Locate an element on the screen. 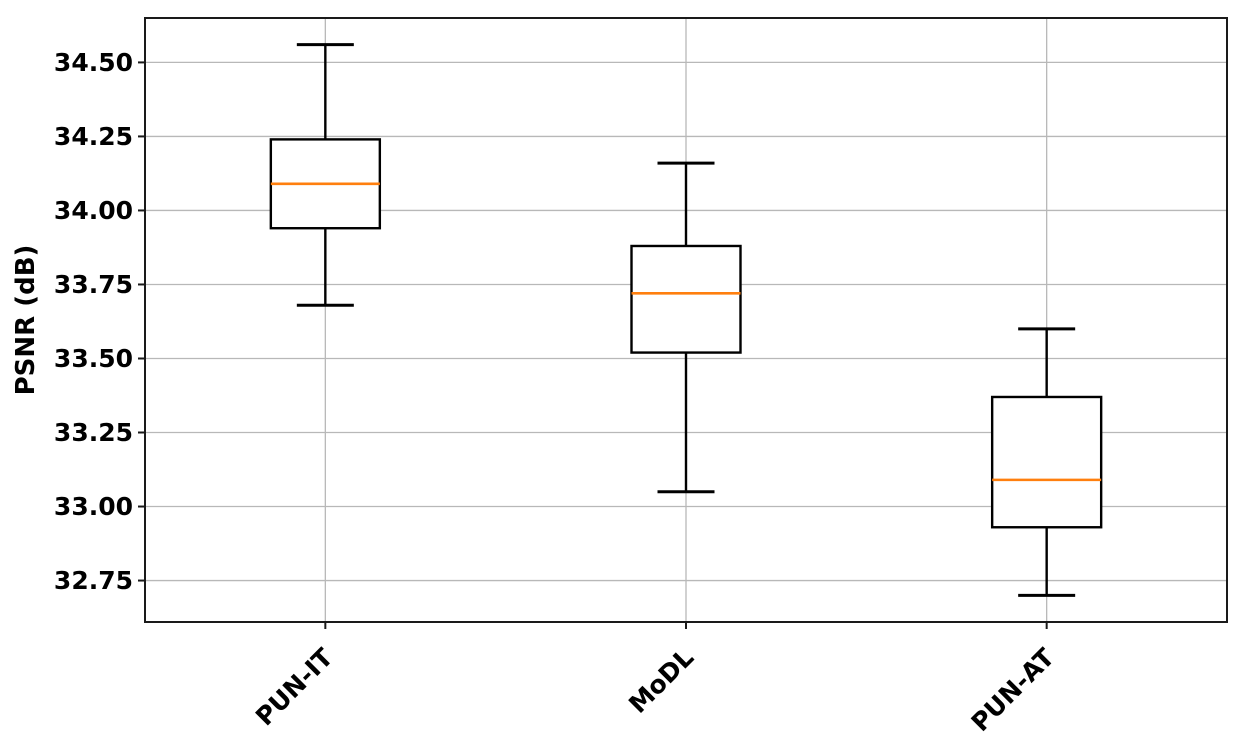 This screenshot has width=1246, height=751. x-tick-label: PUN-IT is located at coordinates (294, 687).